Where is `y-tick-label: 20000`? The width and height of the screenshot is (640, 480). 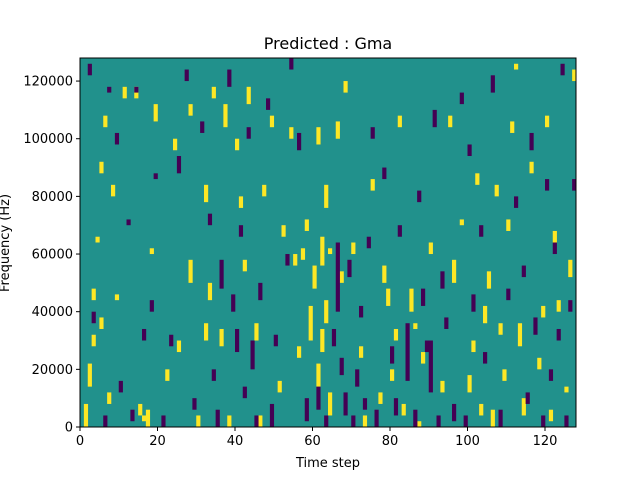 y-tick-label: 20000 is located at coordinates (52, 370).